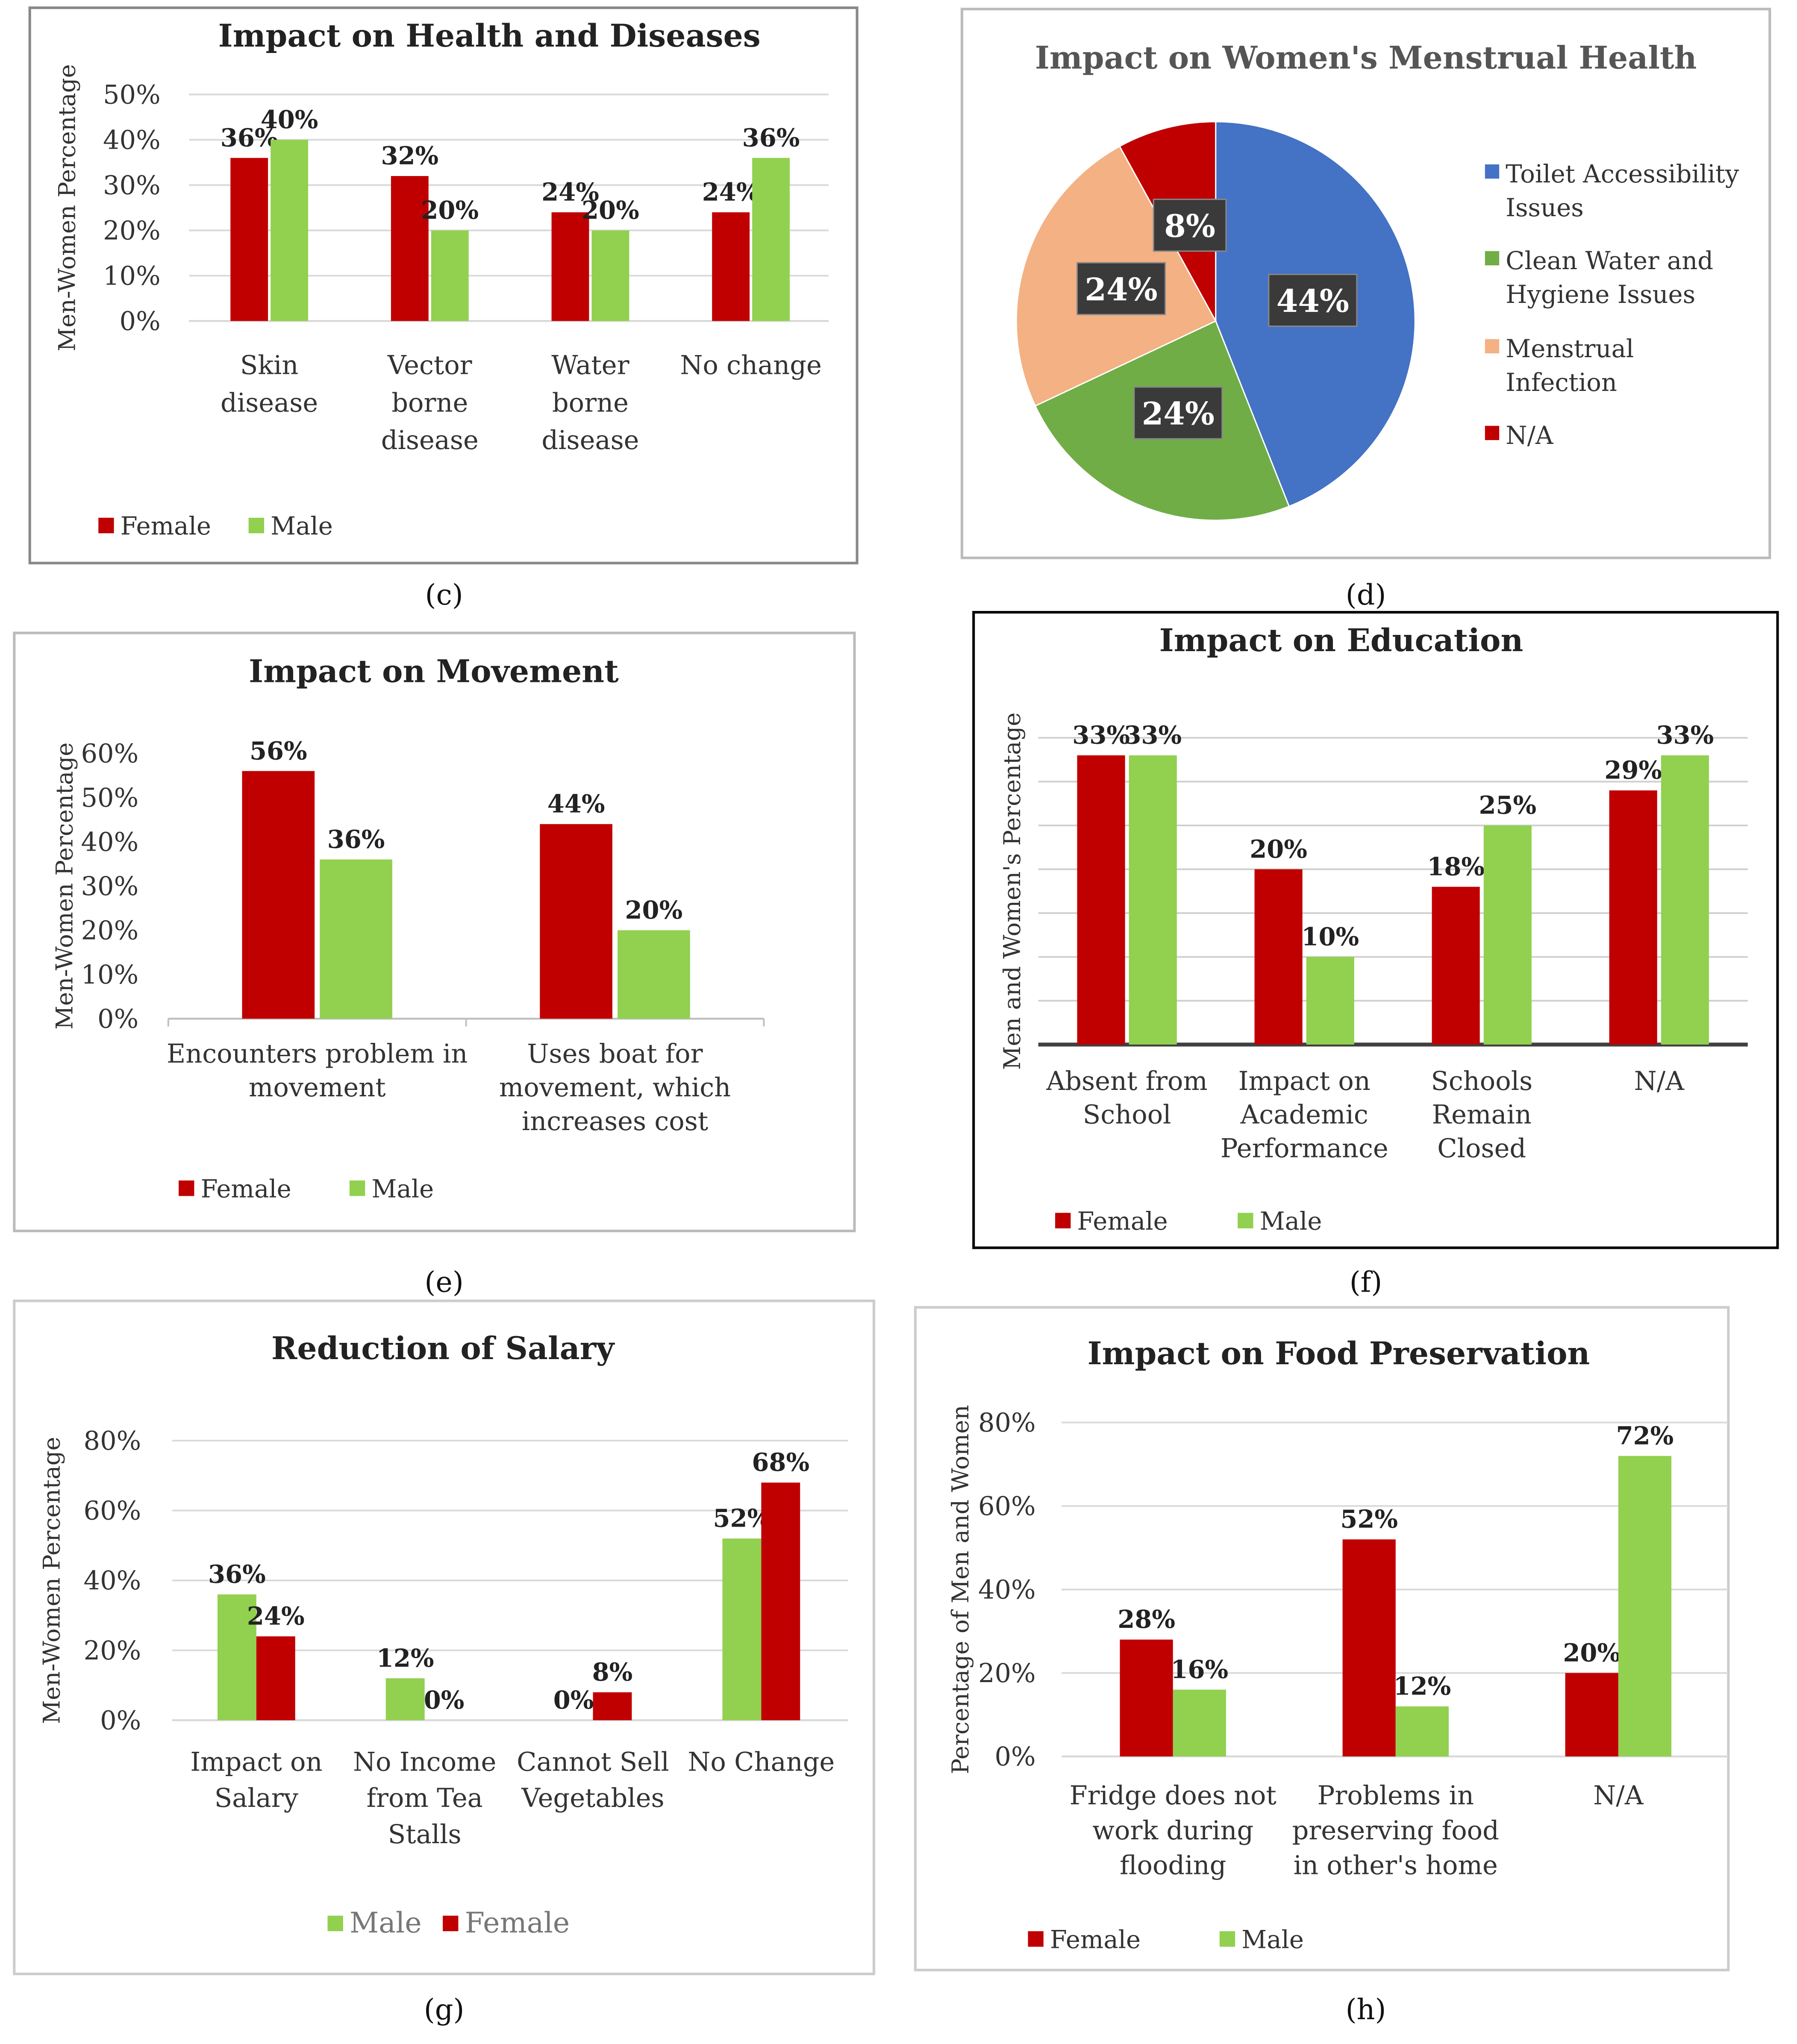 The height and width of the screenshot is (2044, 1797). Describe the element at coordinates (132, 140) in the screenshot. I see `y-tick-label: 40%` at that location.